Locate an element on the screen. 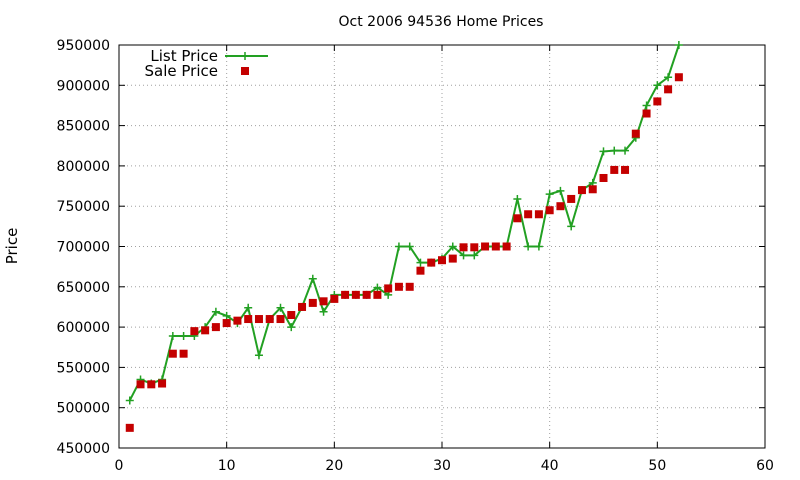  y-tick-label: 850000 is located at coordinates (83, 127).